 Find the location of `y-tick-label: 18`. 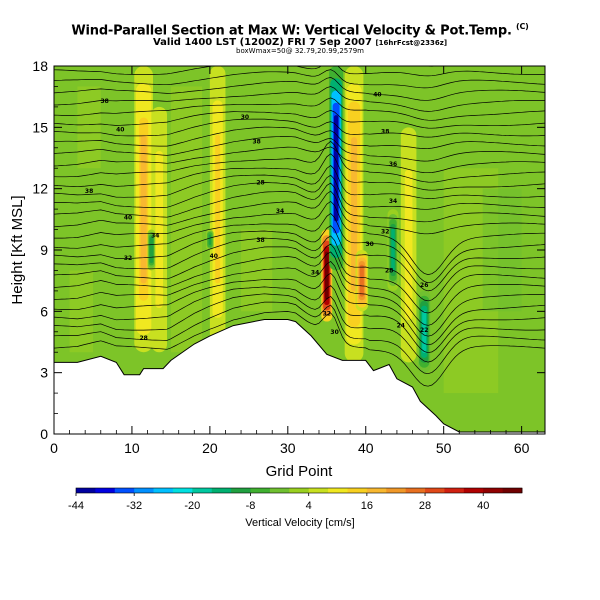

y-tick-label: 18 is located at coordinates (40, 66).